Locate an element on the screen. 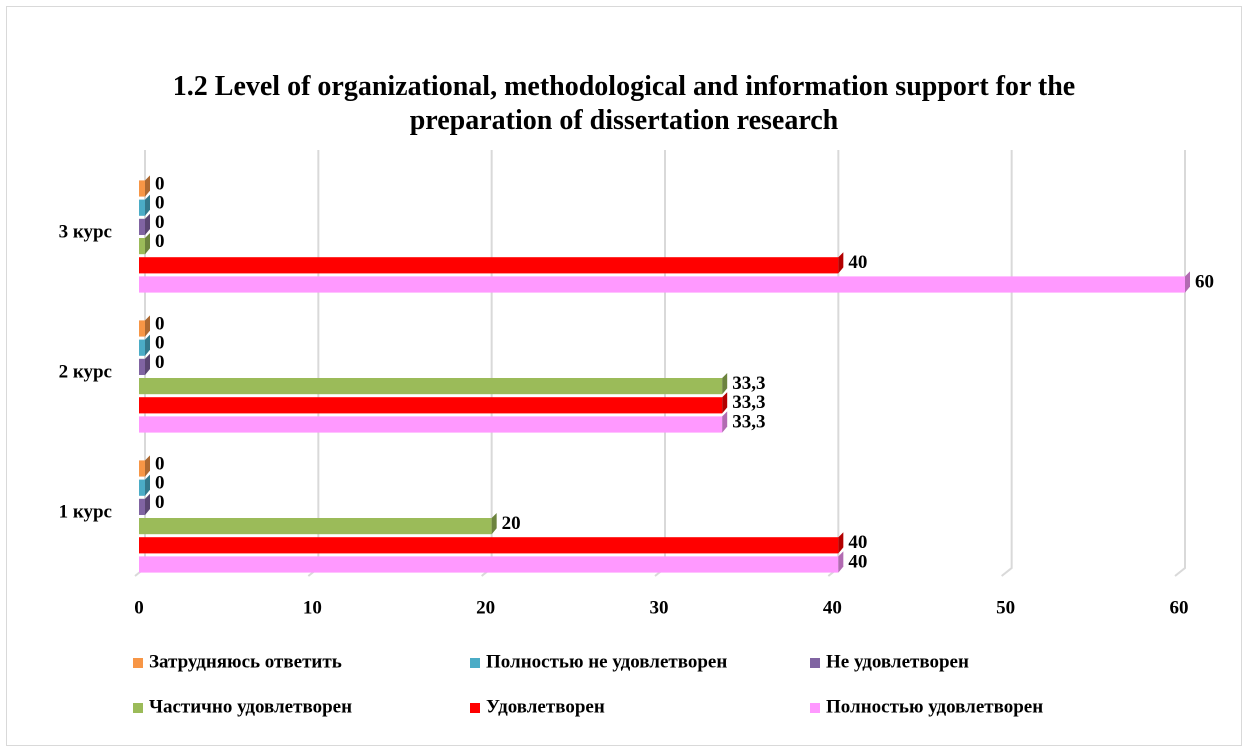 This screenshot has height=746, width=1248. x-tick-label: 50 is located at coordinates (1005, 607).